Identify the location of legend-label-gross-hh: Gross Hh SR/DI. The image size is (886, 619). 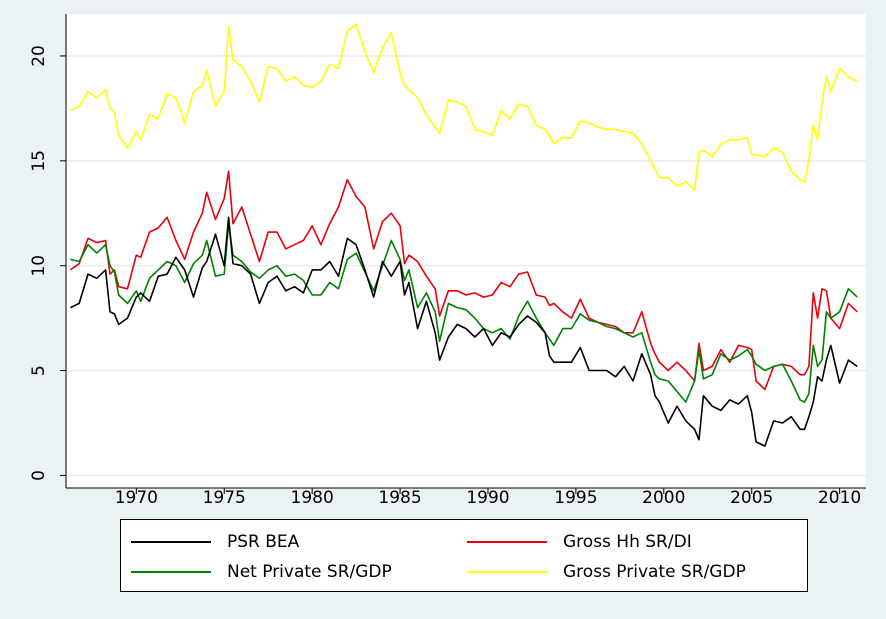
(627, 542).